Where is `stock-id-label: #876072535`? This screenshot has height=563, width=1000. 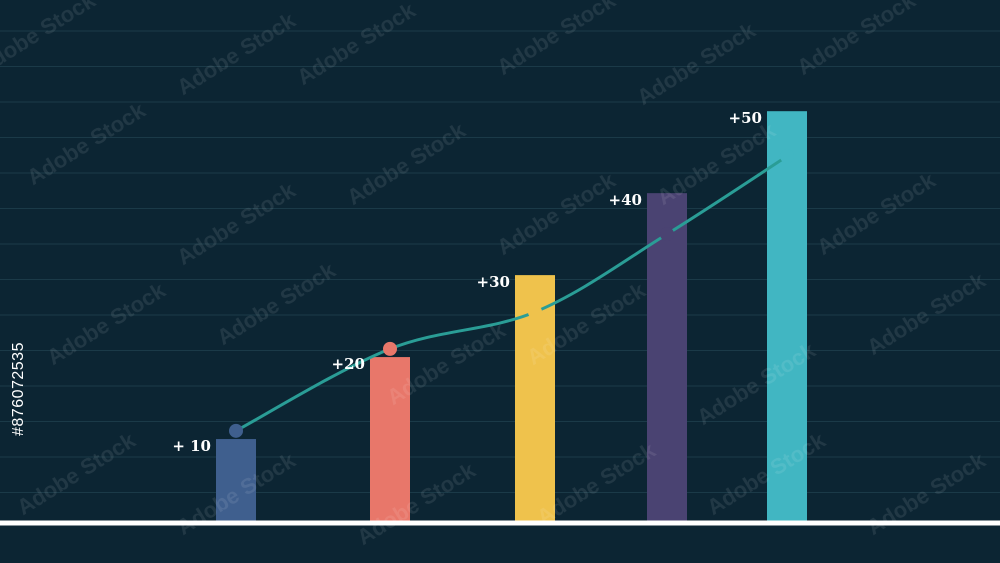
stock-id-label: #876072535 is located at coordinates (18, 389).